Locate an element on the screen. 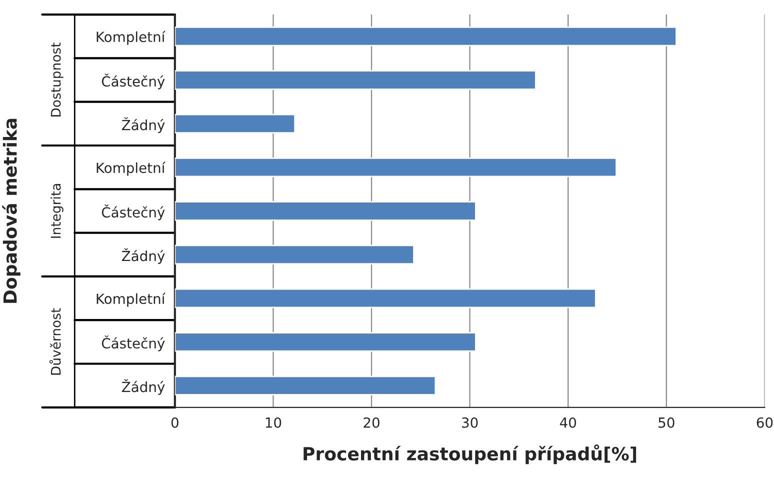  x-tick-label: 60 is located at coordinates (764, 422).